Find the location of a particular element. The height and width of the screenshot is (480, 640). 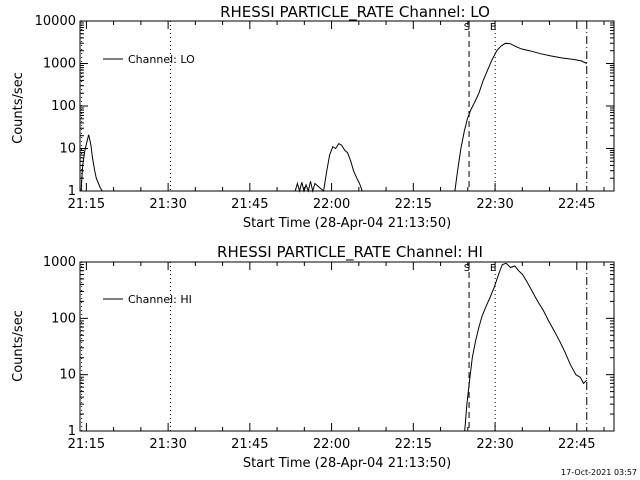

legend-label-lo: Channel: LO is located at coordinates (161, 59).